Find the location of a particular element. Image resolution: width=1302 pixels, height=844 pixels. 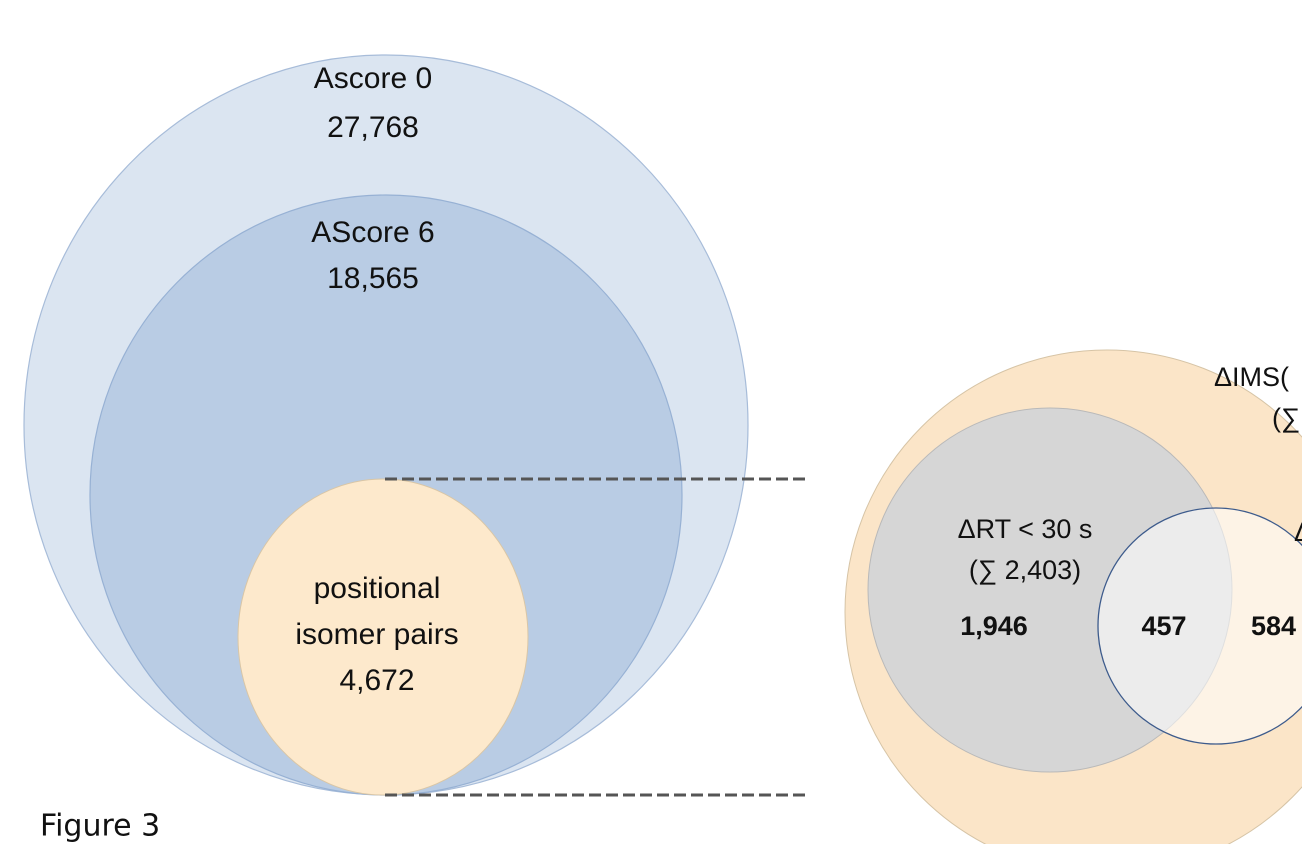

ims-sum: (∑ is located at coordinates (1286, 418).